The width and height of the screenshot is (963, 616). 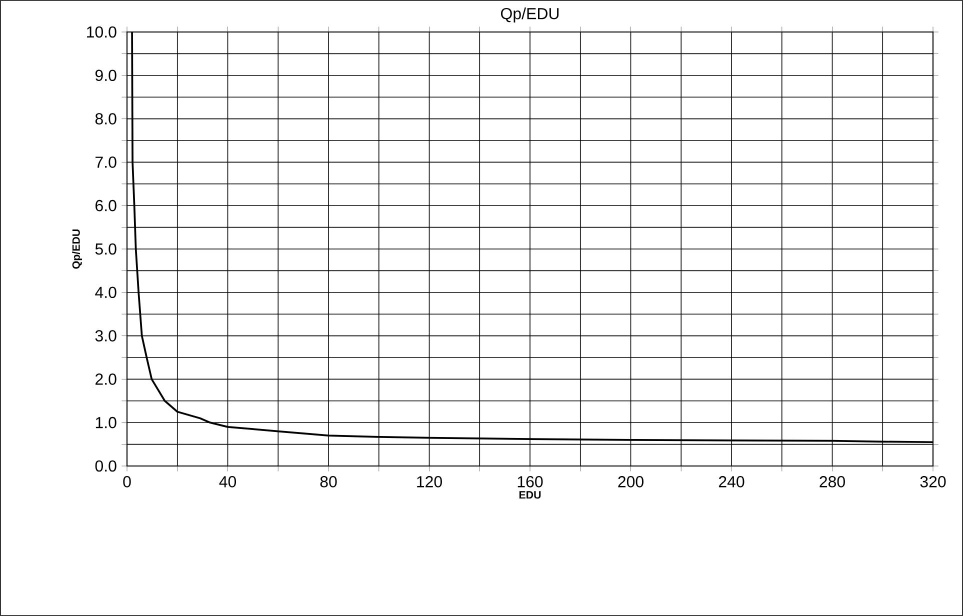 What do you see at coordinates (105, 292) in the screenshot?
I see `y-tick-label: 4.0` at bounding box center [105, 292].